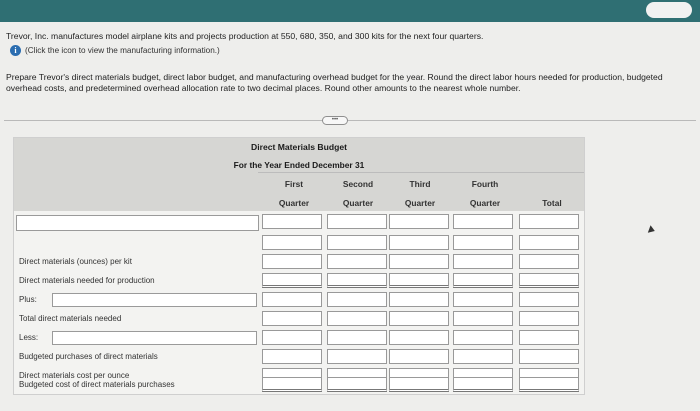 Image resolution: width=700 pixels, height=411 pixels. I want to click on table-row: Plus:, so click(299, 300).